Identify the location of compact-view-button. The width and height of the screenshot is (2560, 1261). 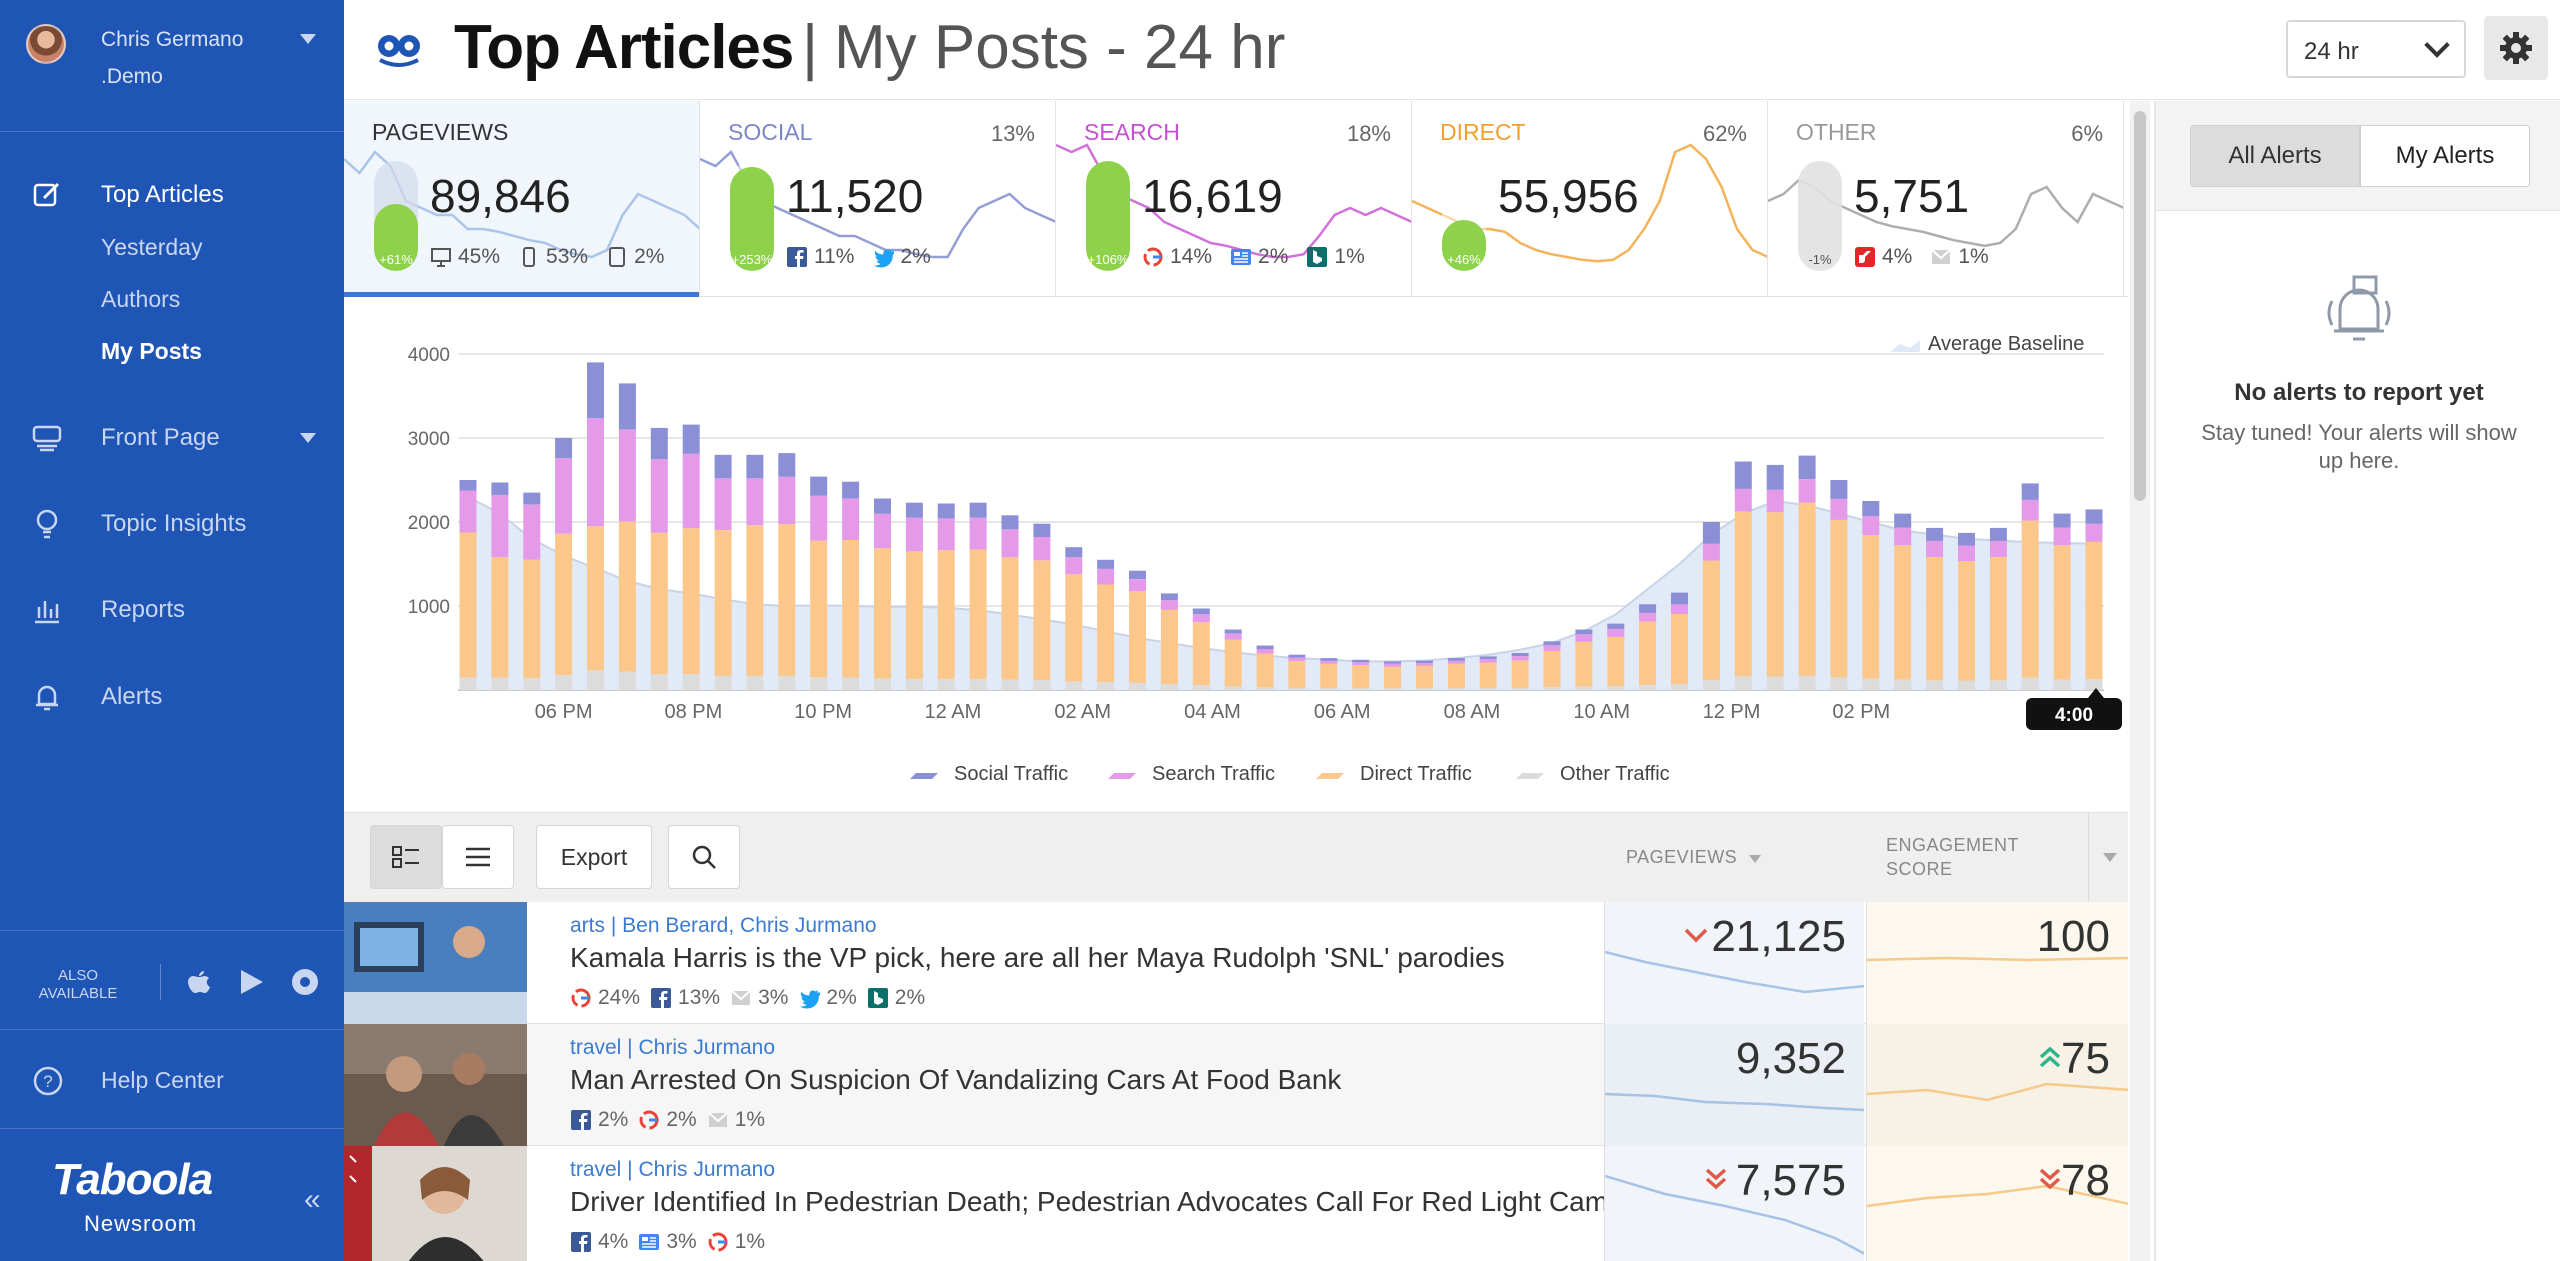
(478, 857).